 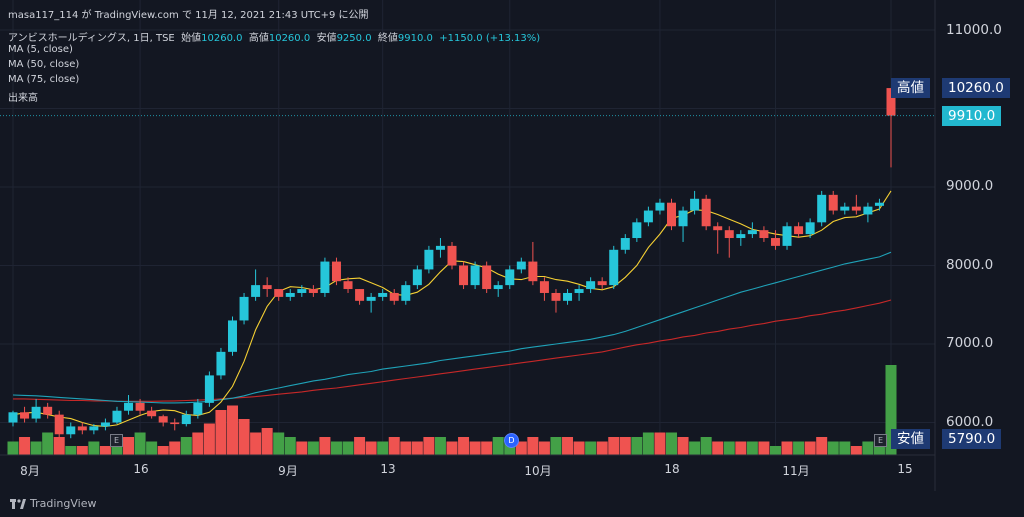 I want to click on y-tick-7000: 7000.0, so click(x=970, y=343).